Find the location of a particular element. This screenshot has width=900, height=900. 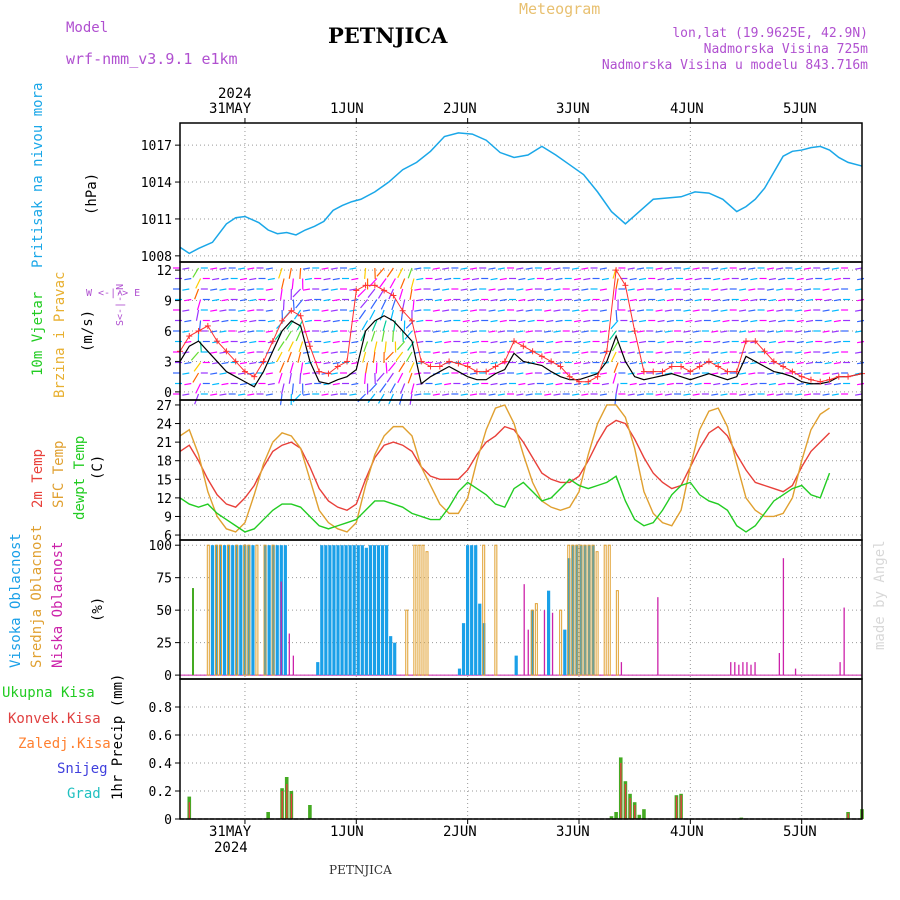

precip-legend-hail: Grad is located at coordinates (84, 794).